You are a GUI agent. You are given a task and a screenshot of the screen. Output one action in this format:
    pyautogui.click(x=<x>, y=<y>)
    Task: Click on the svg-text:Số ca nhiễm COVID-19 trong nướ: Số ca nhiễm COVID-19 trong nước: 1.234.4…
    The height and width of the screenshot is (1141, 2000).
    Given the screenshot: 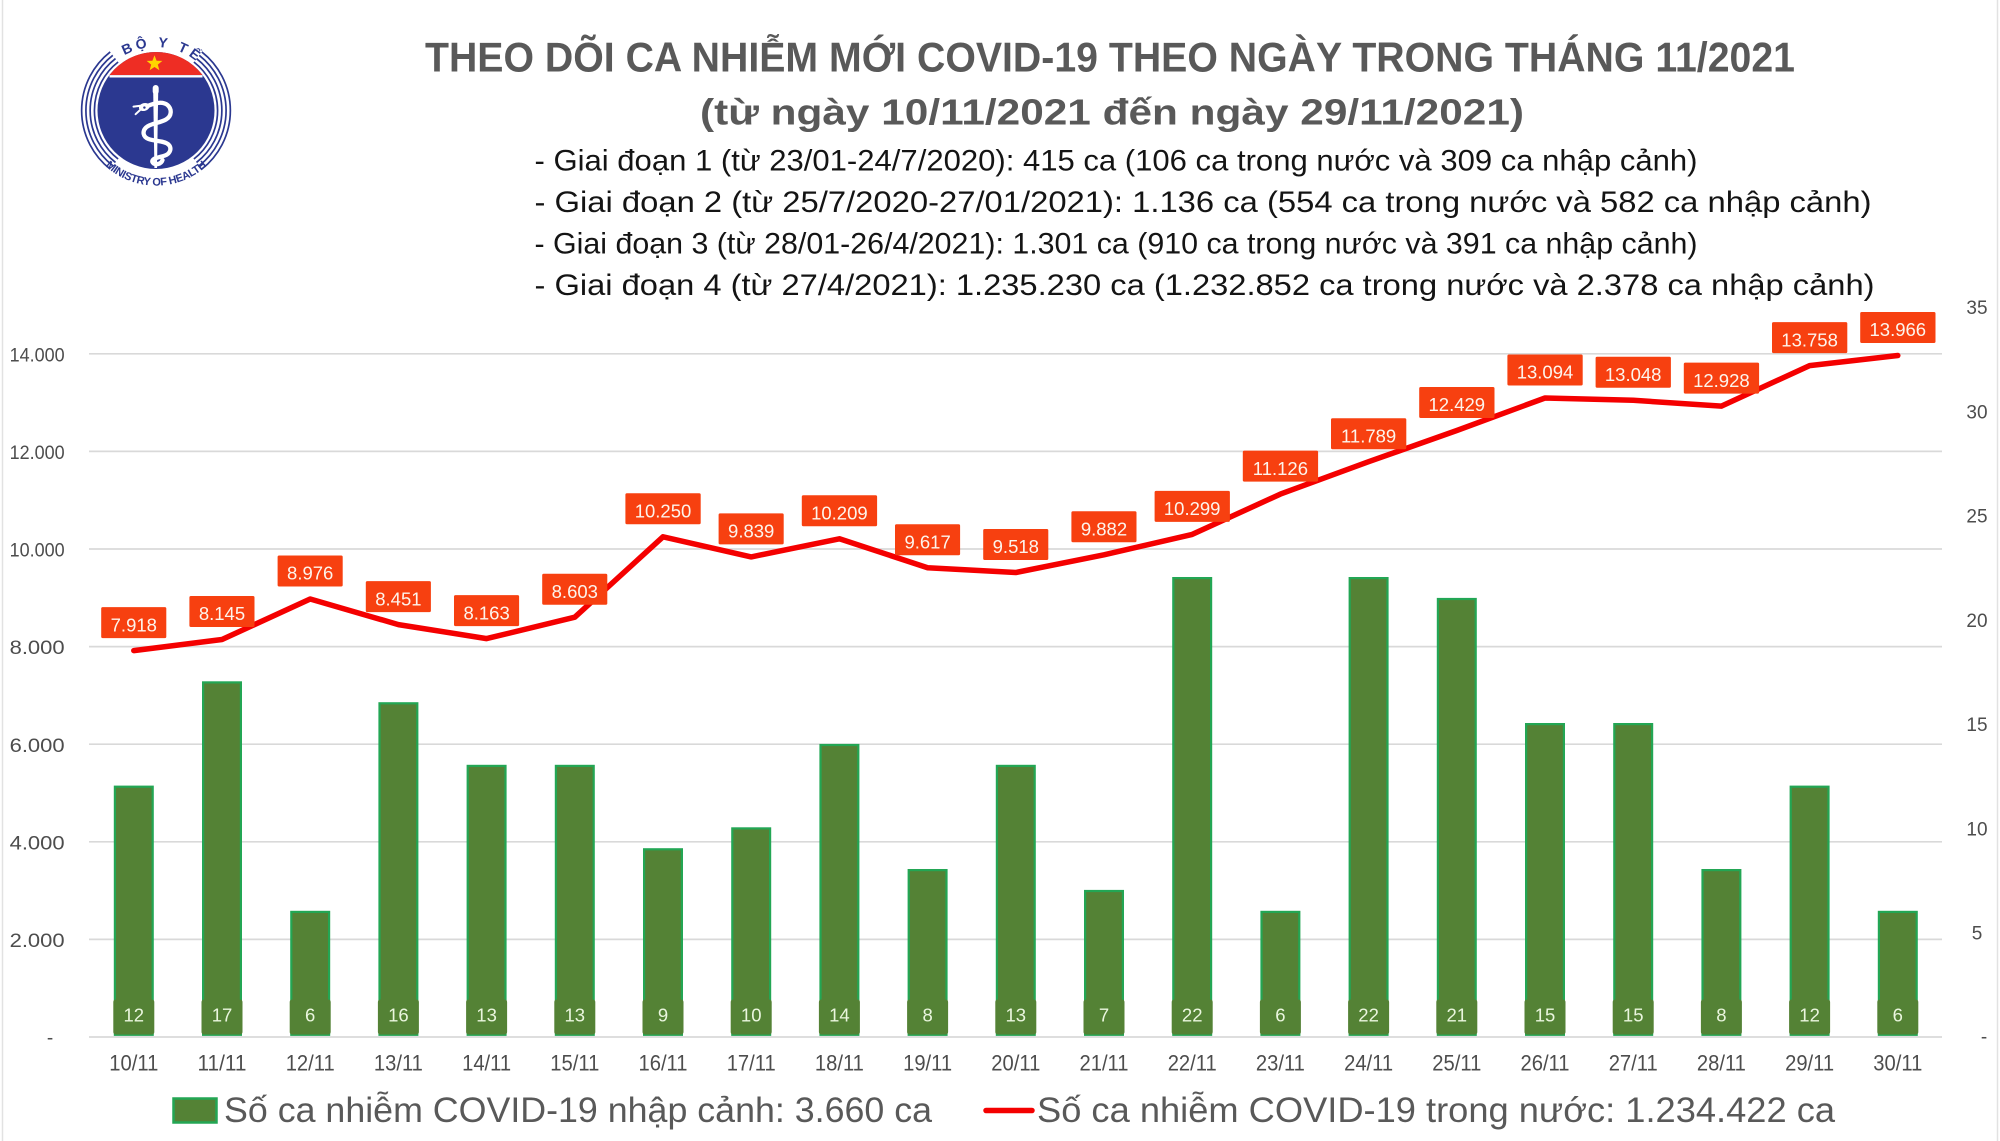 What is the action you would take?
    pyautogui.click(x=1436, y=1110)
    